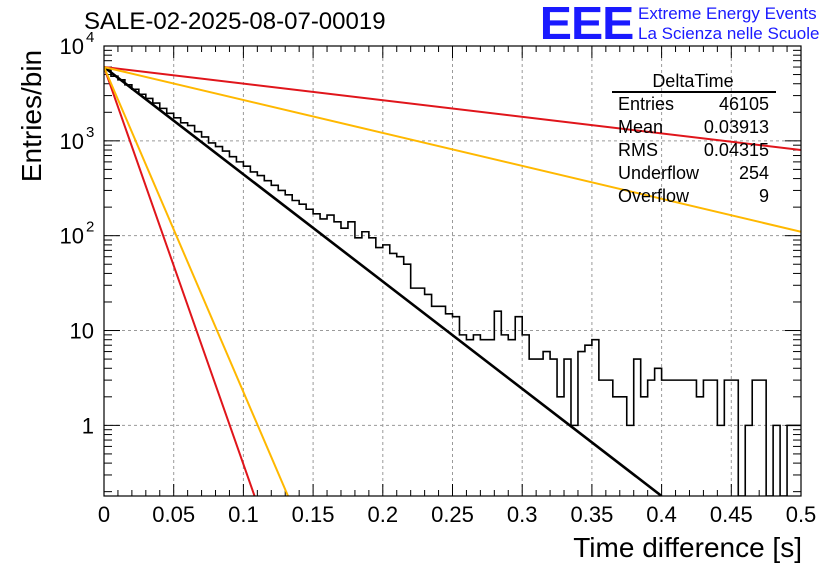 This screenshot has width=836, height=572. I want to click on chart-title: SALE-02-2025-08-07-00019, so click(235, 21).